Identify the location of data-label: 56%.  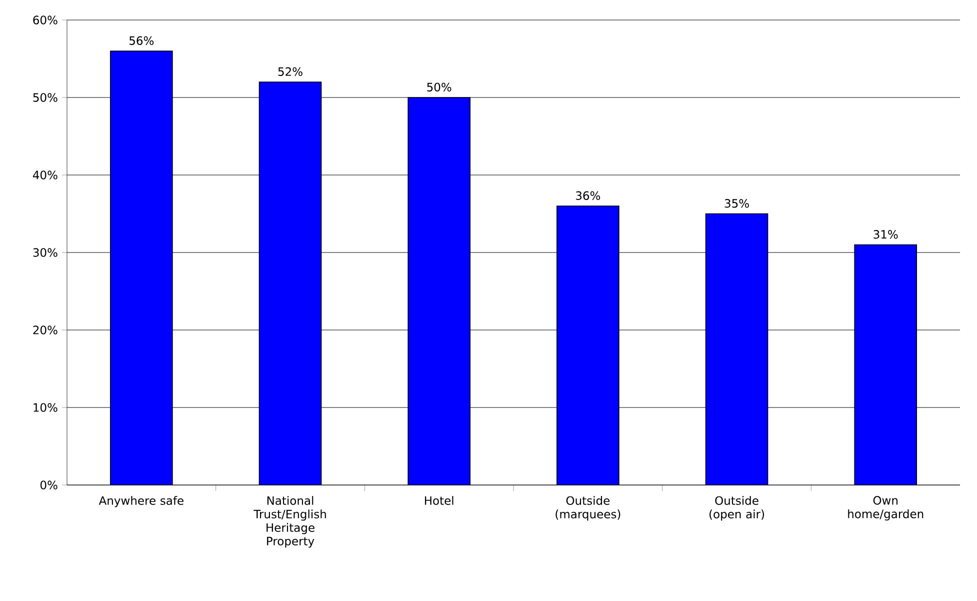
(142, 40).